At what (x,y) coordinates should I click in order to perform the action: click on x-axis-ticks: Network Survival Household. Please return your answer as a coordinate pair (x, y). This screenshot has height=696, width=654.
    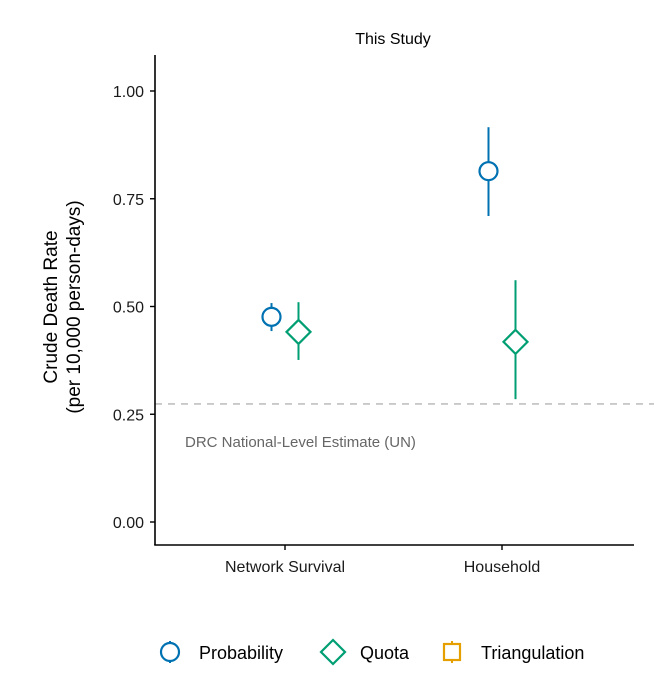
    Looking at the image, I should click on (382, 560).